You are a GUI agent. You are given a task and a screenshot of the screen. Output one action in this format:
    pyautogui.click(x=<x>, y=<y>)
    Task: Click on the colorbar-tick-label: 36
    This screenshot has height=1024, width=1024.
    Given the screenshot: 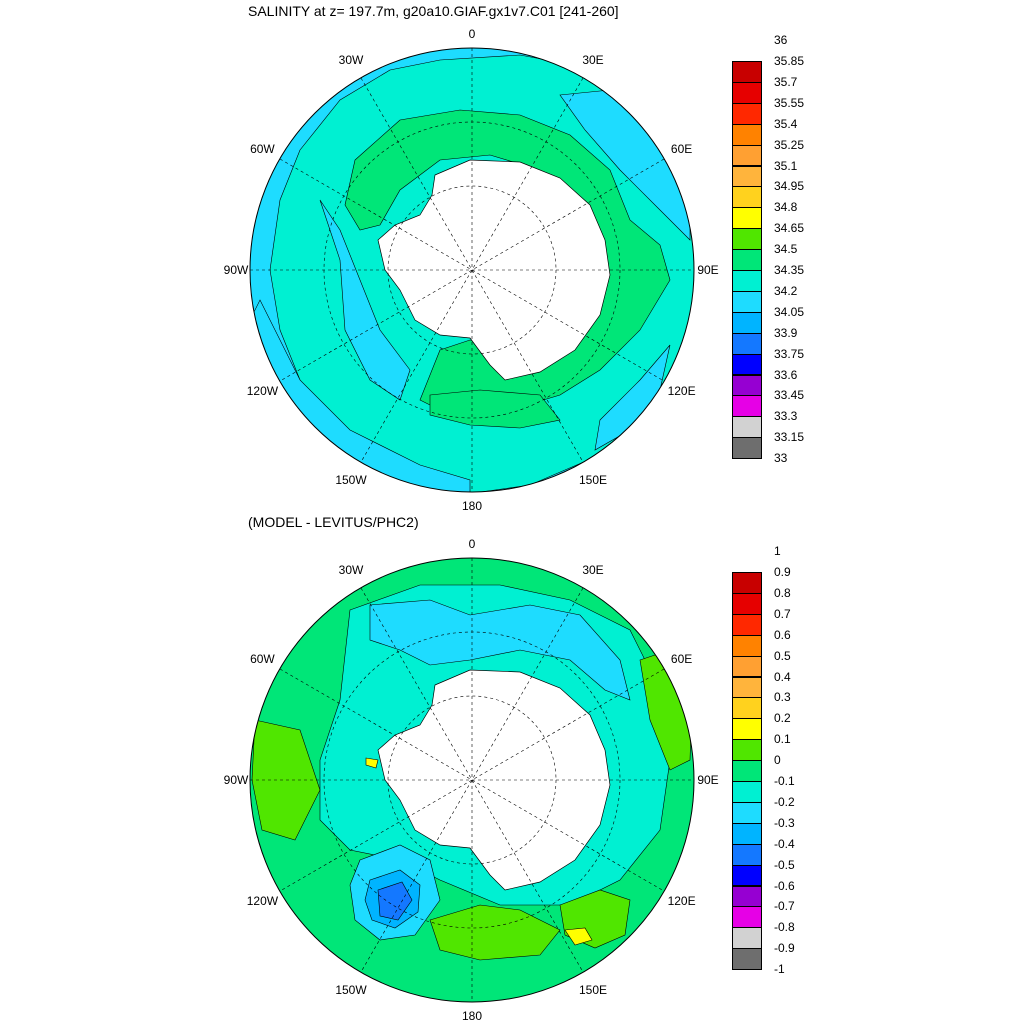 What is the action you would take?
    pyautogui.click(x=781, y=40)
    